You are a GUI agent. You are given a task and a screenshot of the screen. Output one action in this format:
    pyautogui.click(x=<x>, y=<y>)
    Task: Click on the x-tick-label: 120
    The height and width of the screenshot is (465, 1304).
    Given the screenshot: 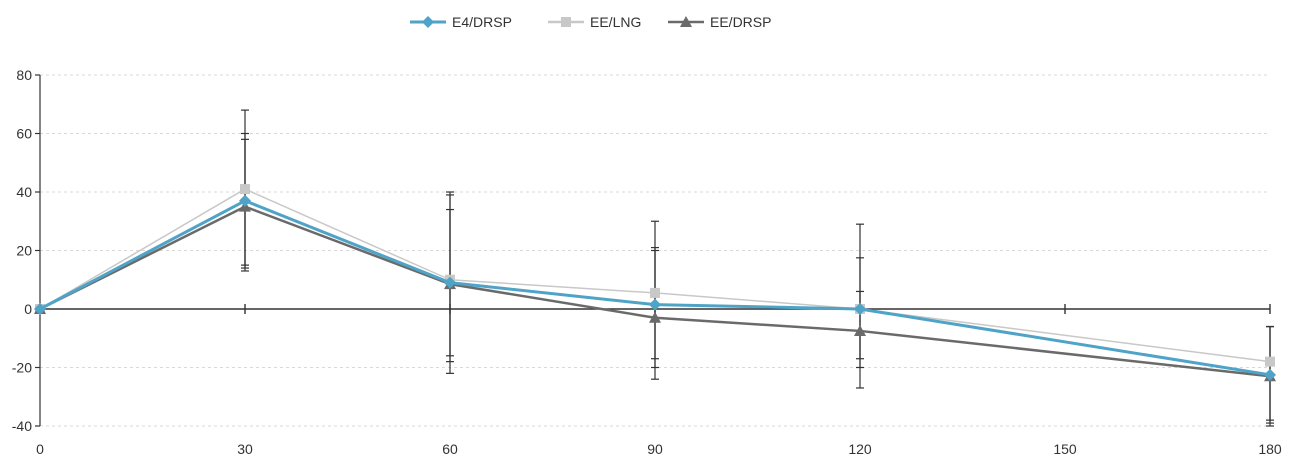 What is the action you would take?
    pyautogui.click(x=860, y=449)
    